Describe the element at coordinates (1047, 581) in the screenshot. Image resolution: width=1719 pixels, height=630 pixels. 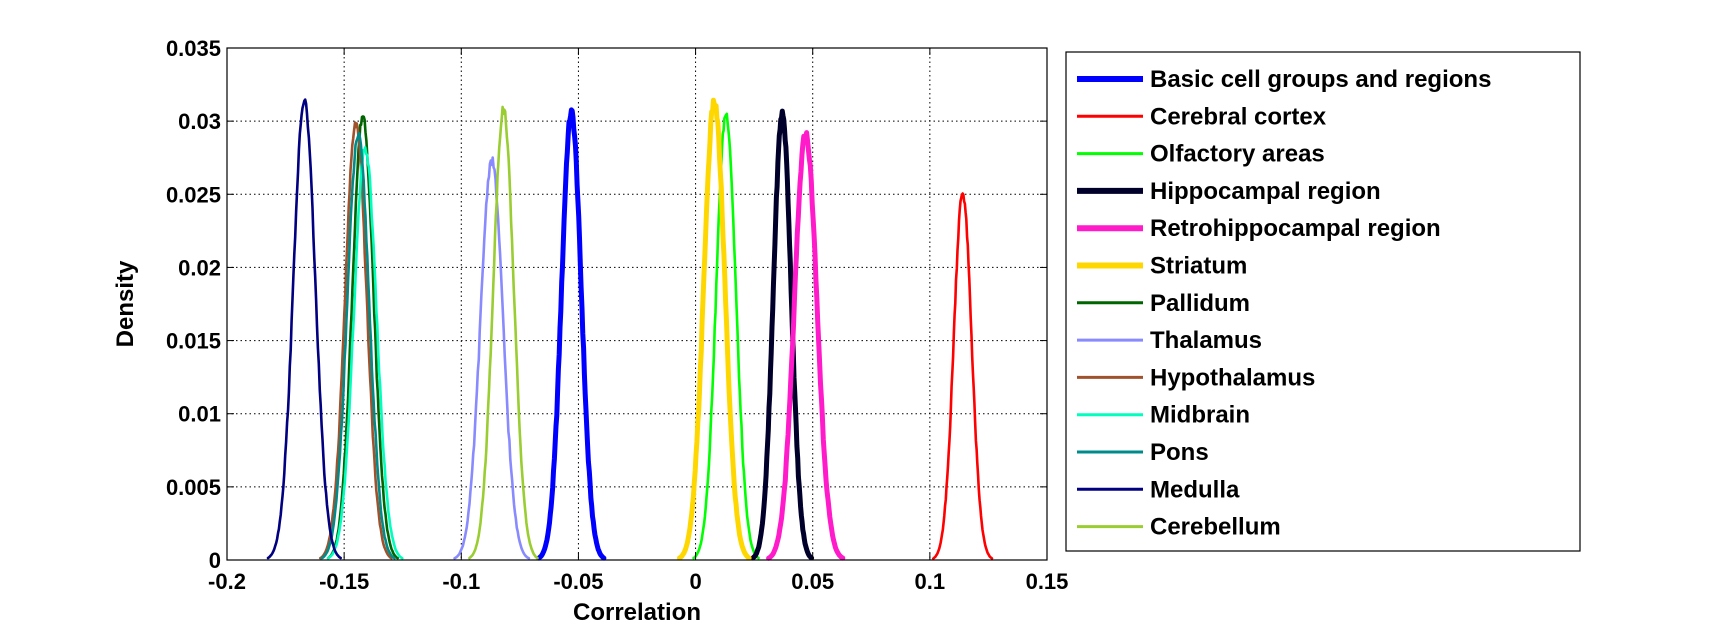
I see `x-tick-label: 0.15` at that location.